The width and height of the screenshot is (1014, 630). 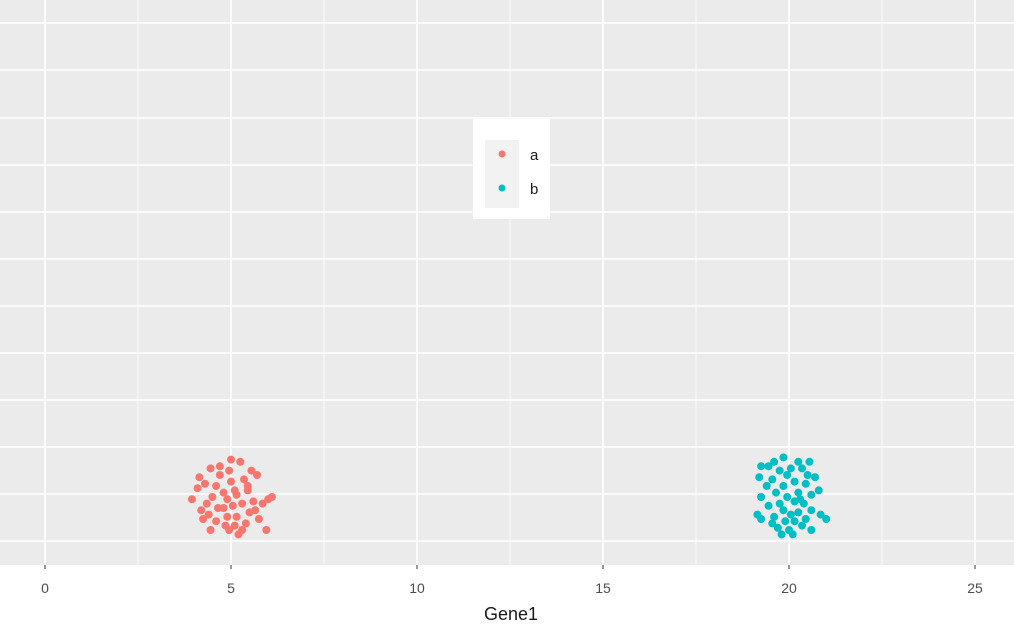 What do you see at coordinates (512, 580) in the screenshot?
I see `x-axis-ticks: 0 5 10 15 20 25` at bounding box center [512, 580].